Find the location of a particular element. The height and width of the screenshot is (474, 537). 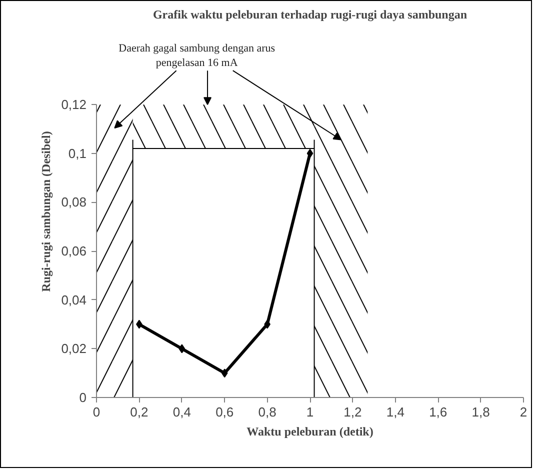

y-tick-label: 0,06 is located at coordinates (74, 251).